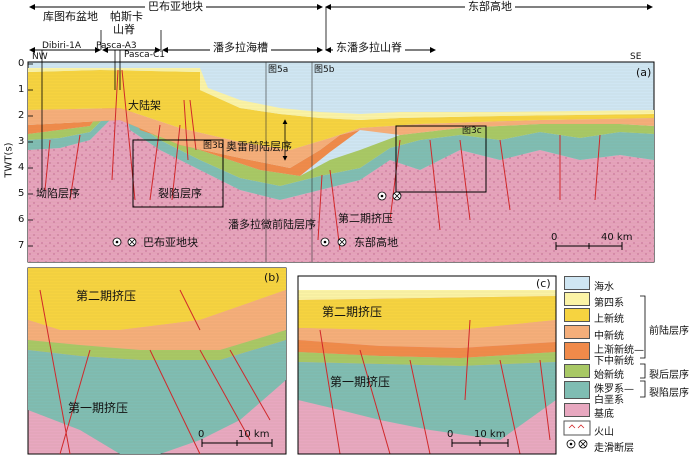 The image size is (700, 463). Describe the element at coordinates (213, 146) in the screenshot. I see `fig-ref-3b: 图3b` at that location.